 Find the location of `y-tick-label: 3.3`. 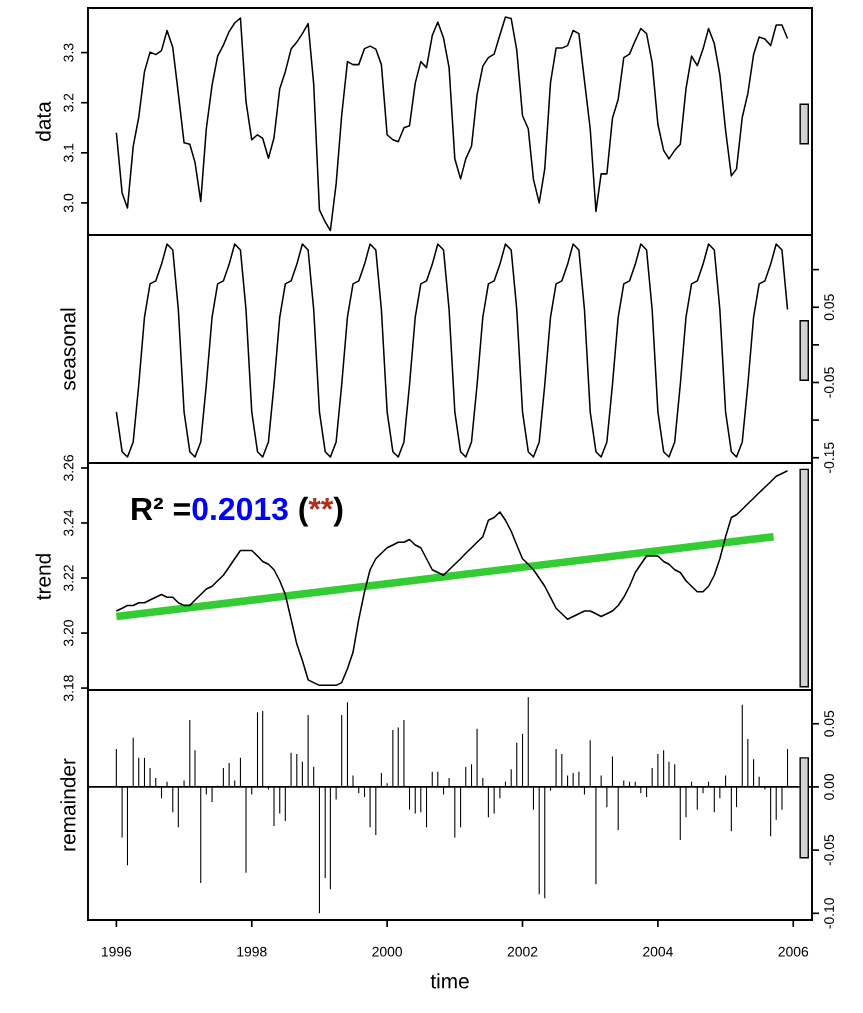

y-tick-label: 3.3 is located at coordinates (68, 52).